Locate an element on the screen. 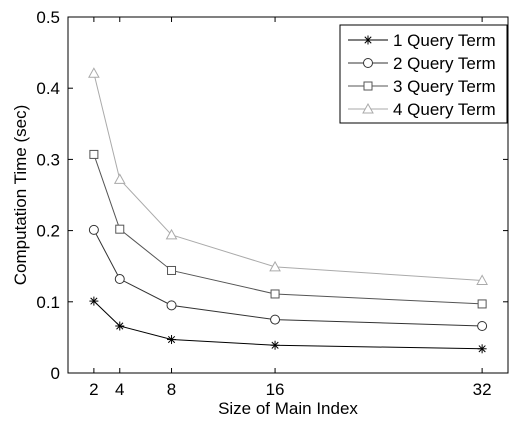  legend-label: 4 Query Term is located at coordinates (444, 109).